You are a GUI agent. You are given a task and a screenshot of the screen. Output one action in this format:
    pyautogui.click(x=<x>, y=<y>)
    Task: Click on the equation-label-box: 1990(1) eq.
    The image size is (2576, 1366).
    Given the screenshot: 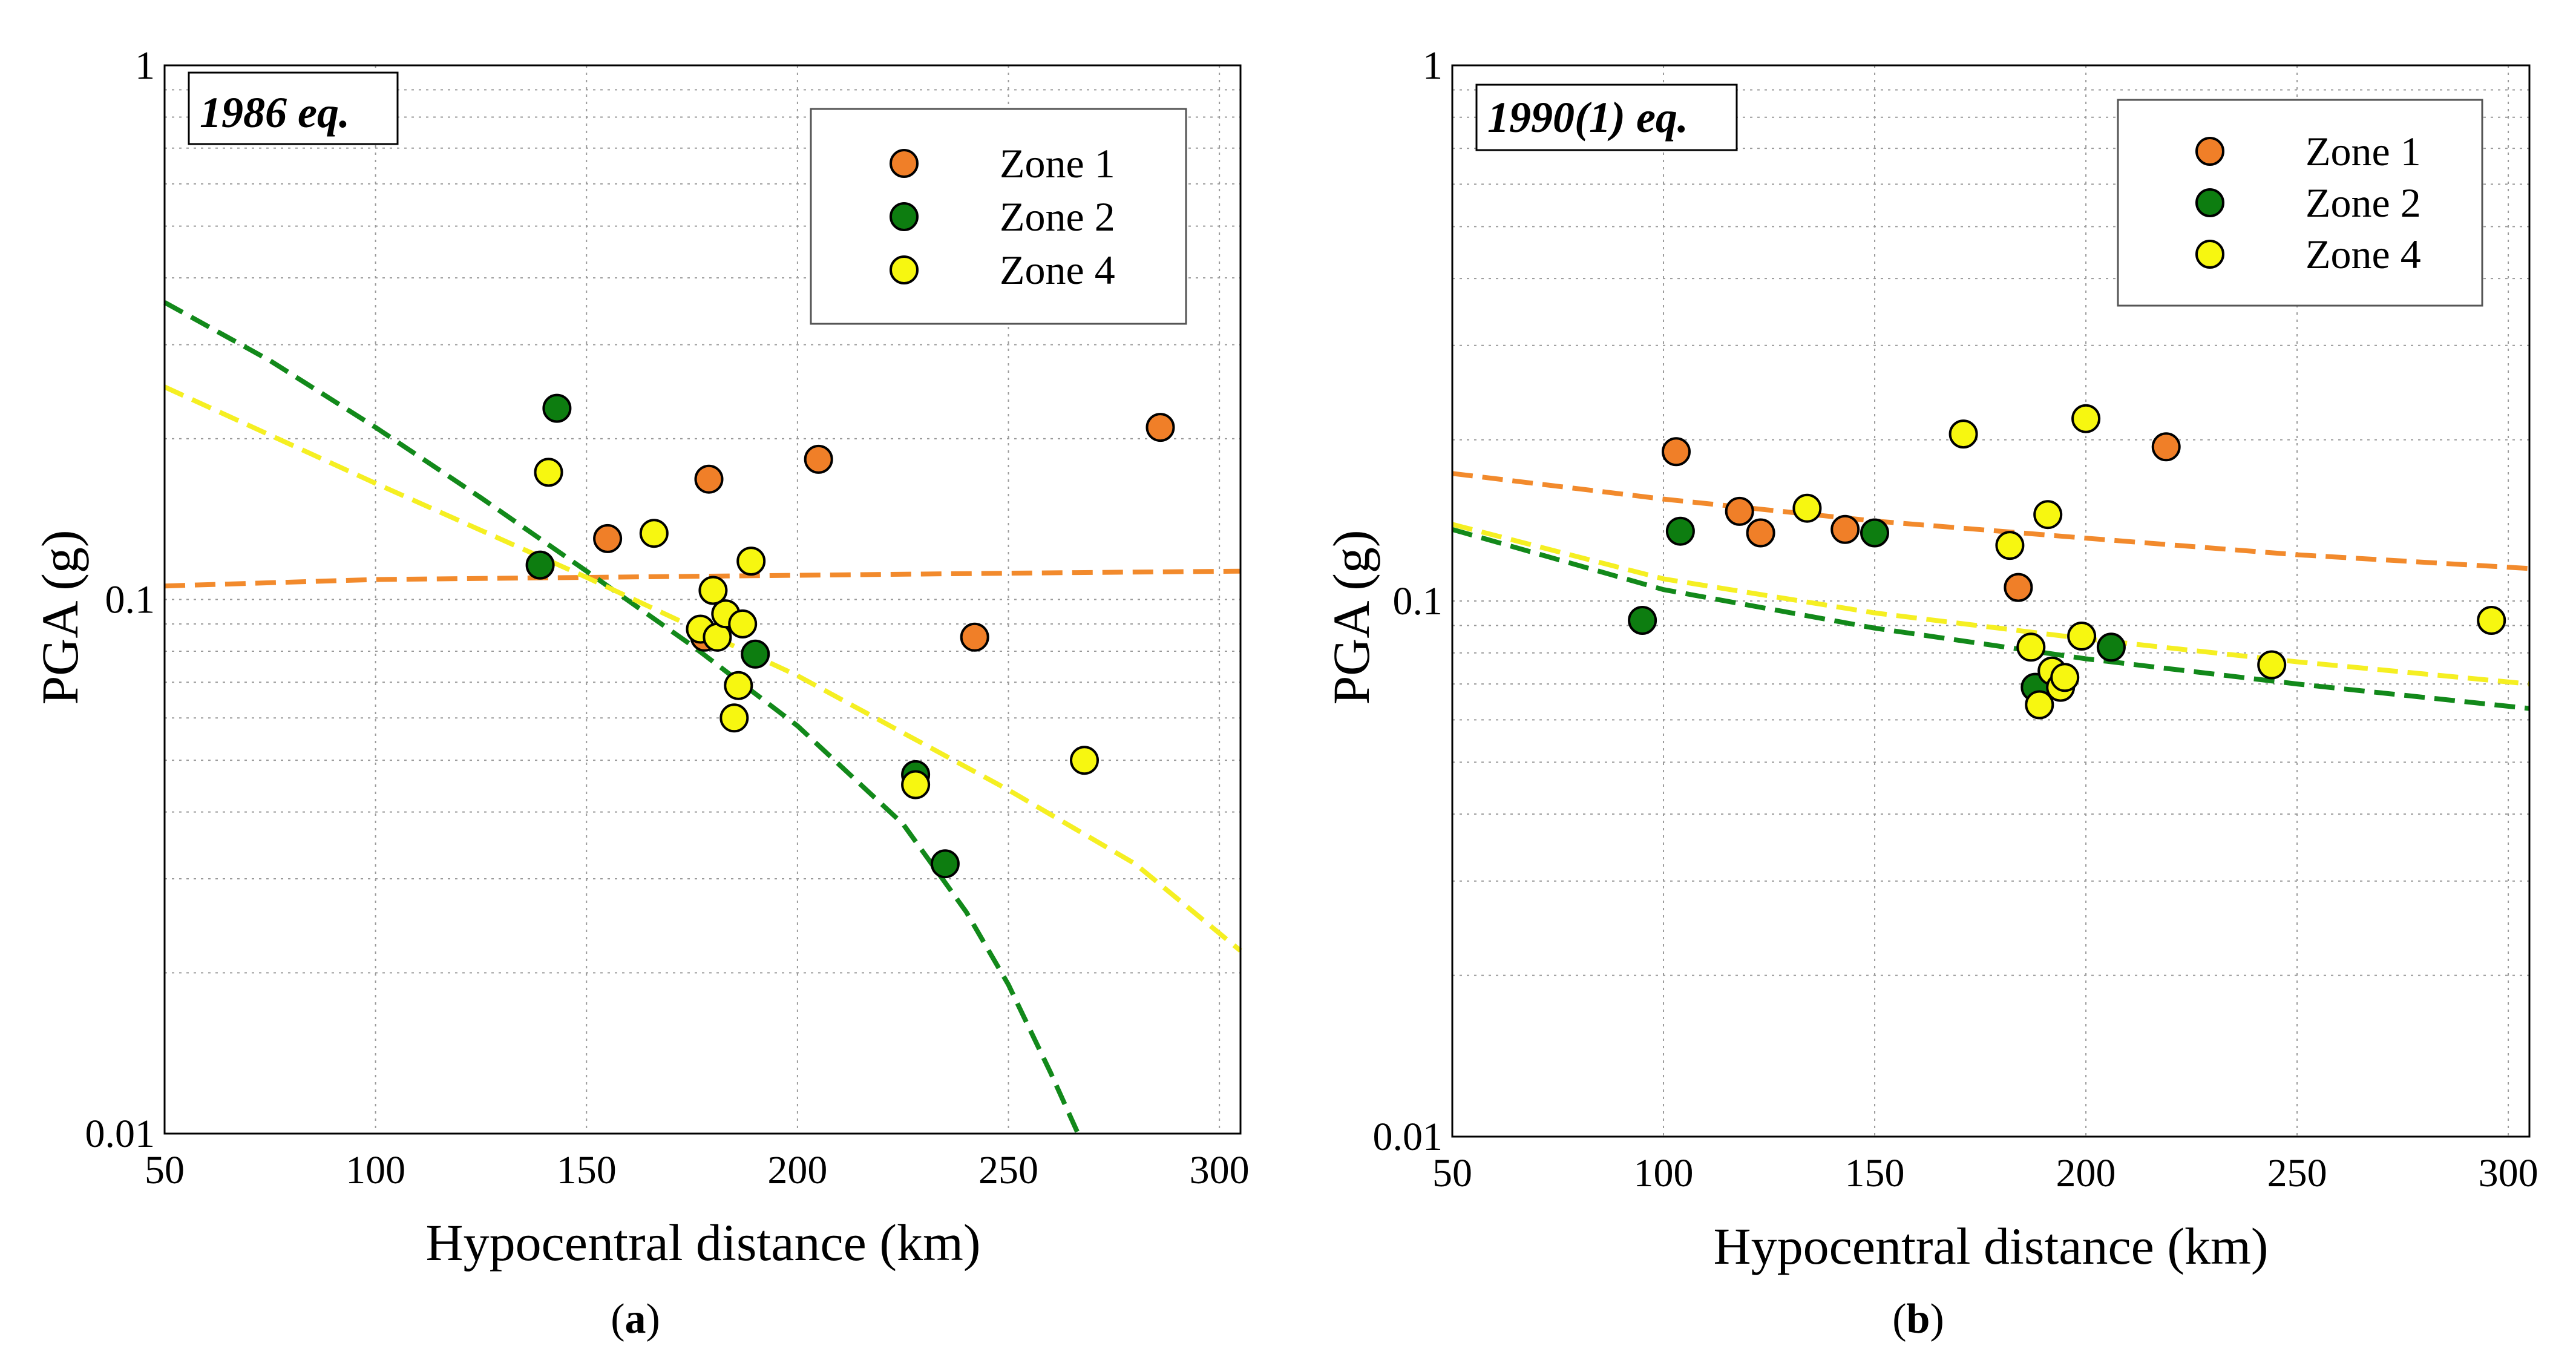 What is the action you would take?
    pyautogui.click(x=1606, y=117)
    